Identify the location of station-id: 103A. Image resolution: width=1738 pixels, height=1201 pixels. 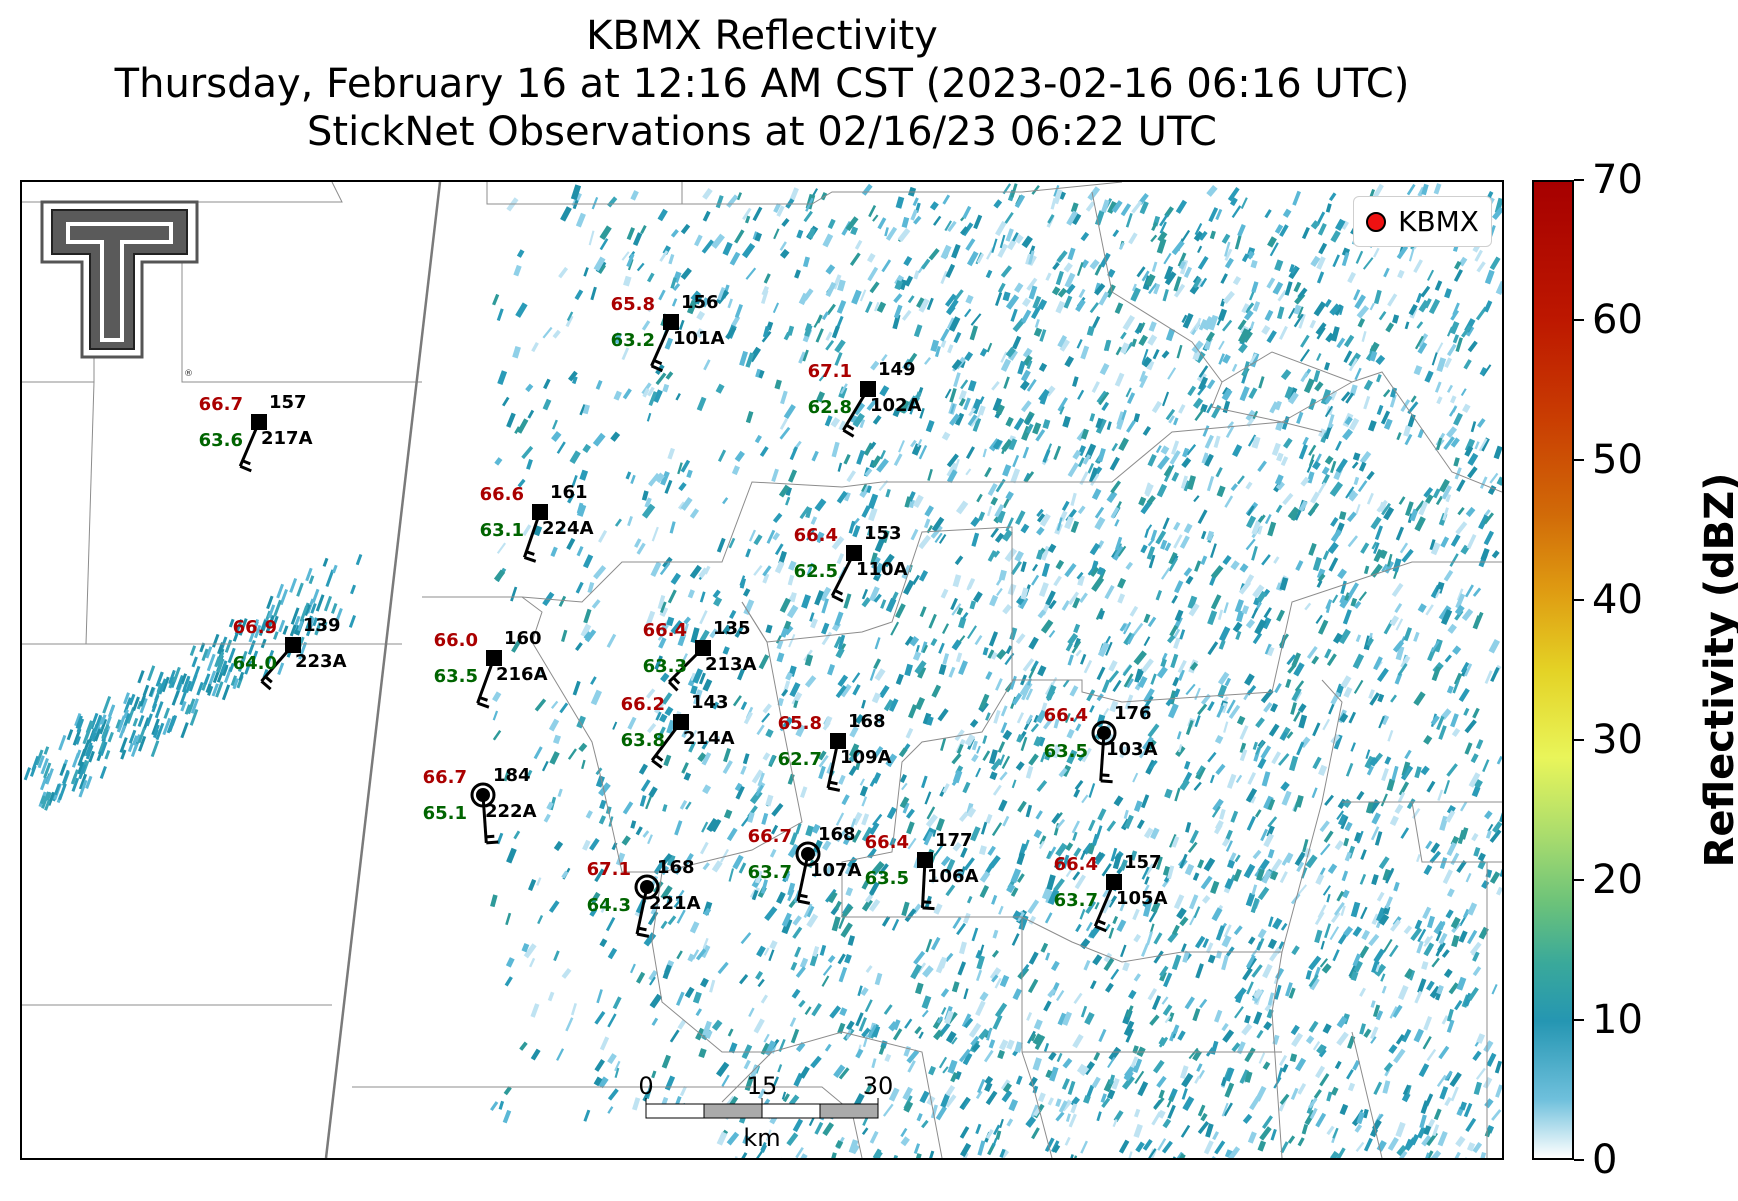
(1132, 749).